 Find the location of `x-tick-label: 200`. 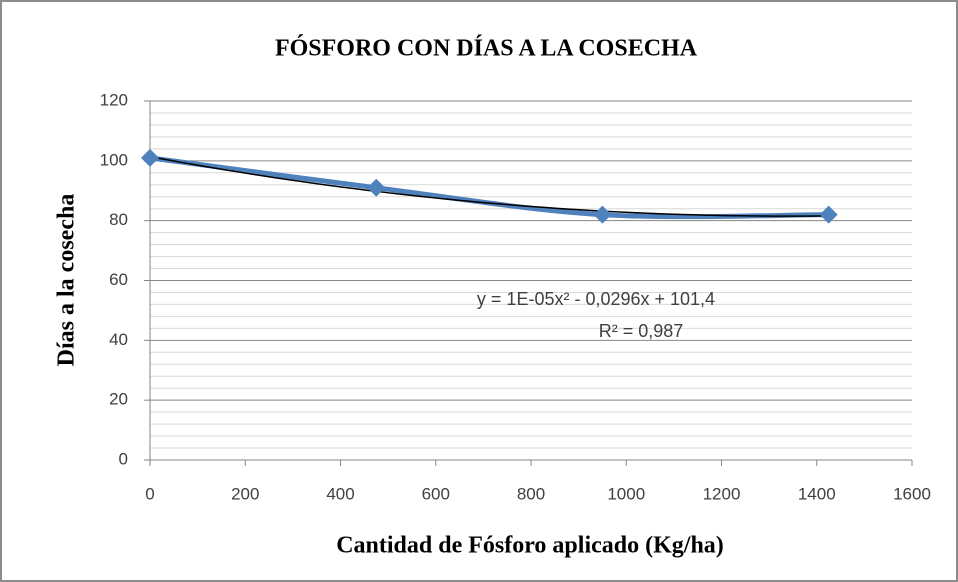

x-tick-label: 200 is located at coordinates (245, 493).